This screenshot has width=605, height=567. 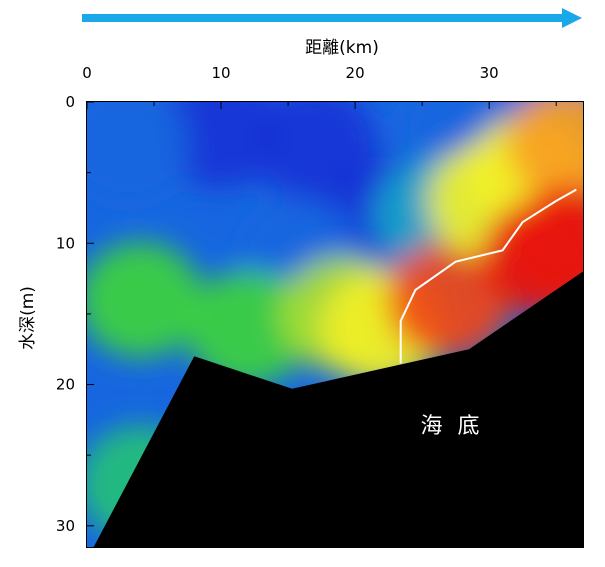 I want to click on y-axis: 0 10 20 30, so click(x=75, y=314).